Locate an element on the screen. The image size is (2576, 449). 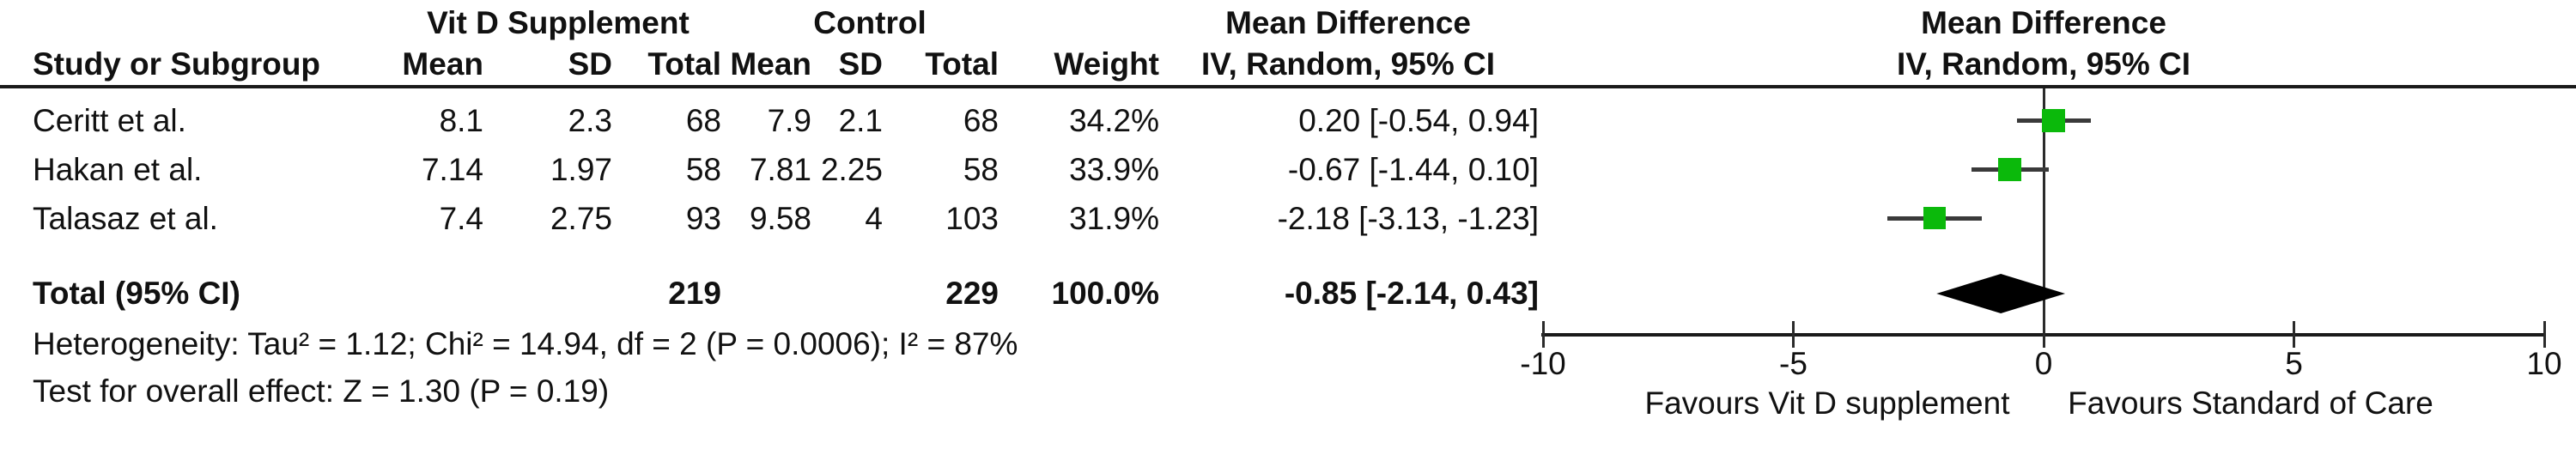
col-header-sd-1: SD is located at coordinates (590, 64).